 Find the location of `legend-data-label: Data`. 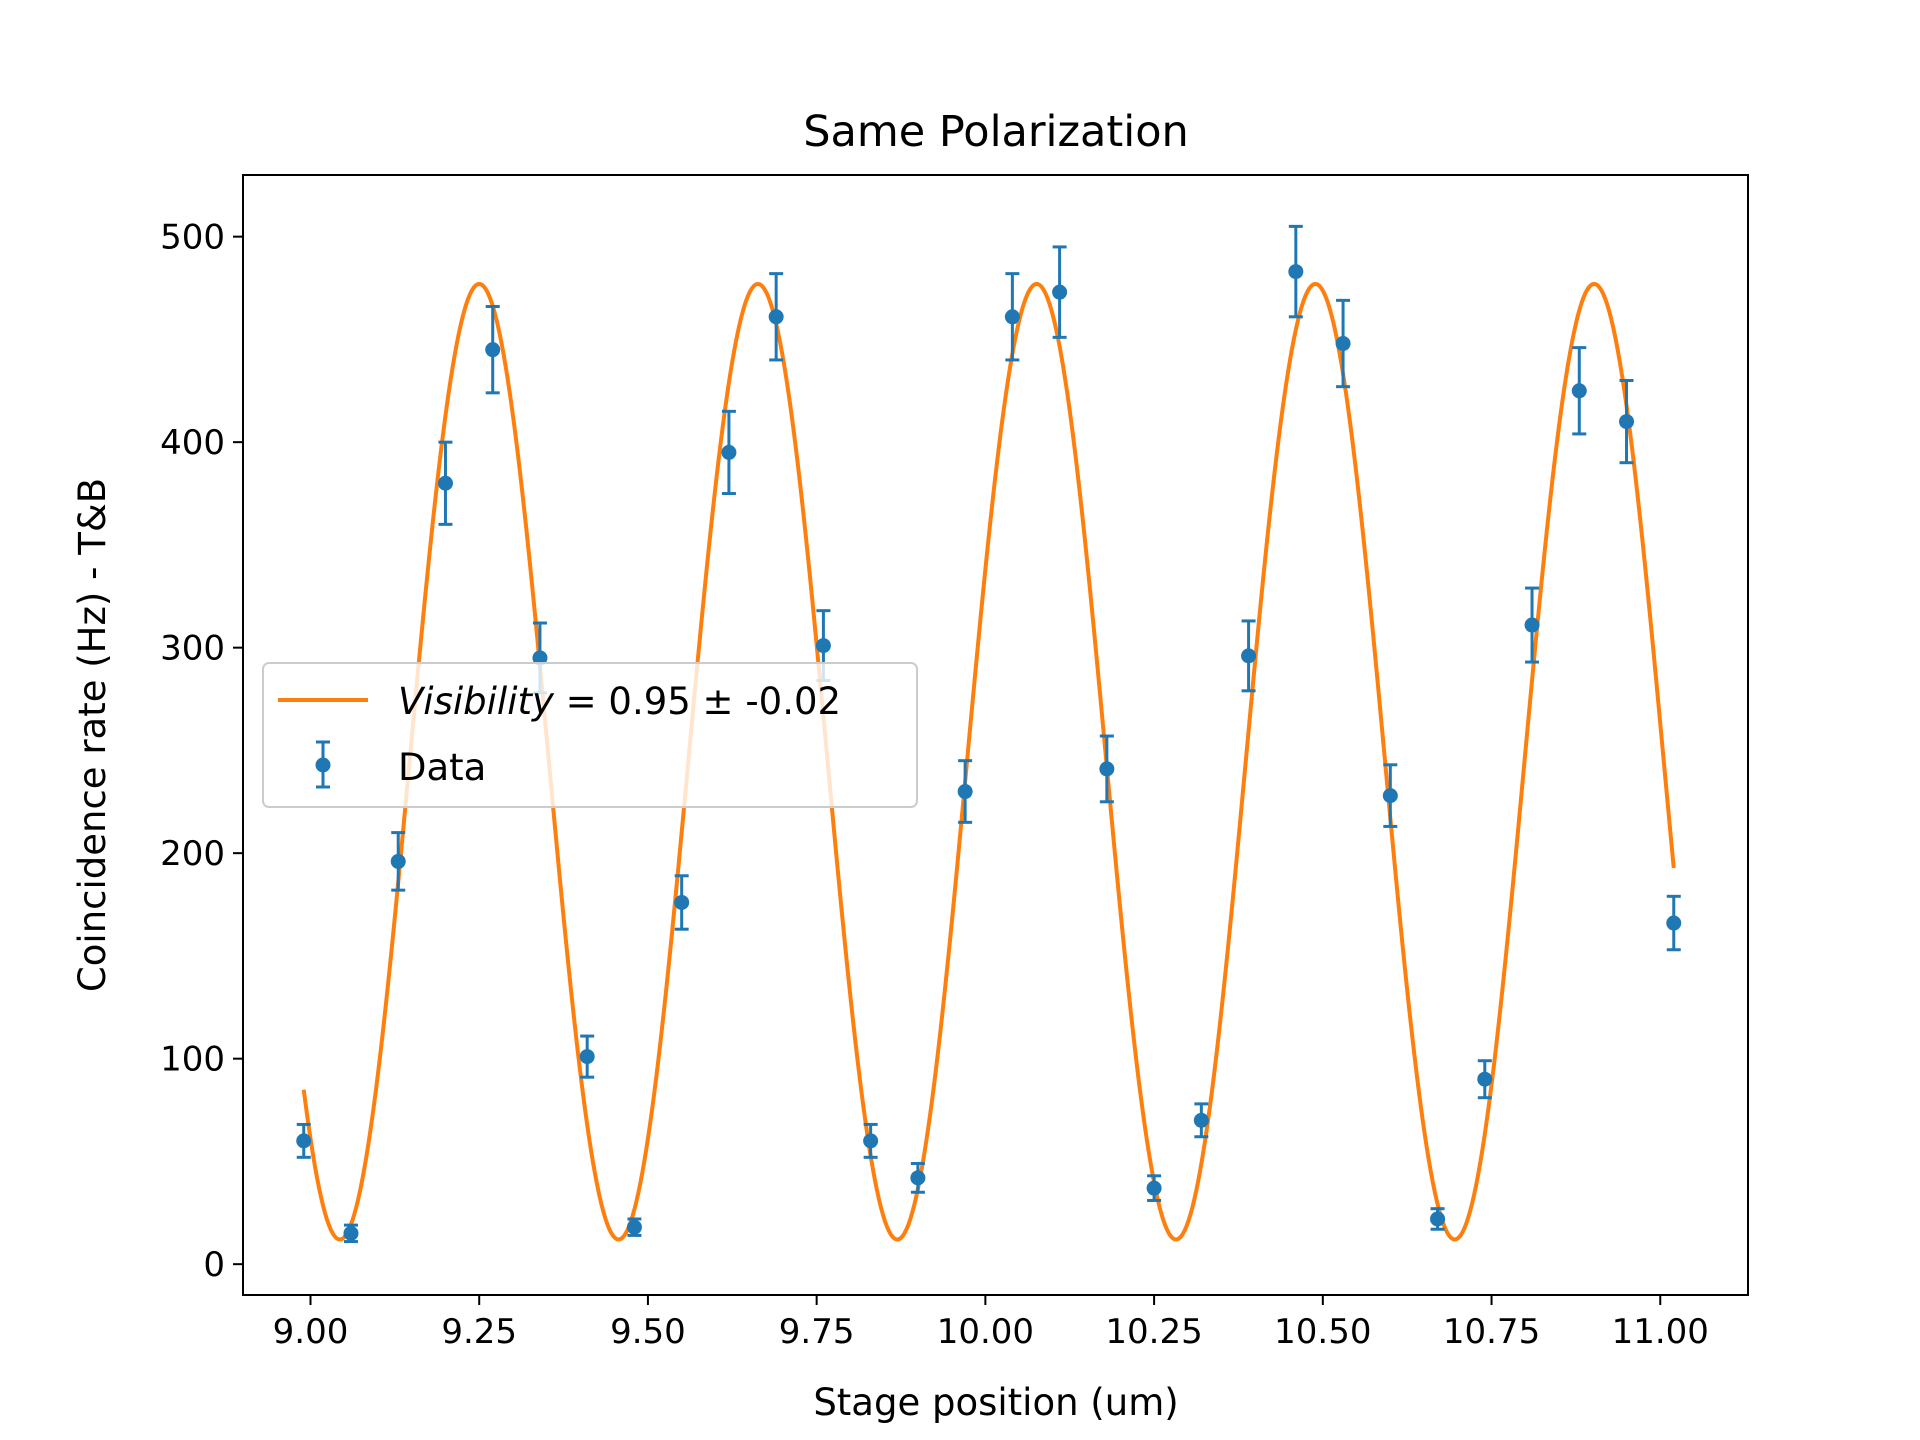

legend-data-label: Data is located at coordinates (442, 767).